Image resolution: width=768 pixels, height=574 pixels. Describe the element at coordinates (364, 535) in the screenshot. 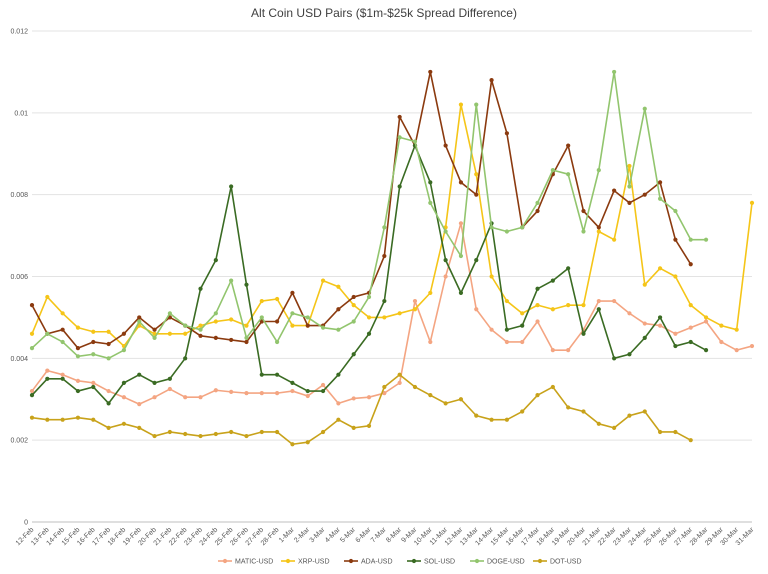

I see `x-tick-label: 6-Mar` at that location.